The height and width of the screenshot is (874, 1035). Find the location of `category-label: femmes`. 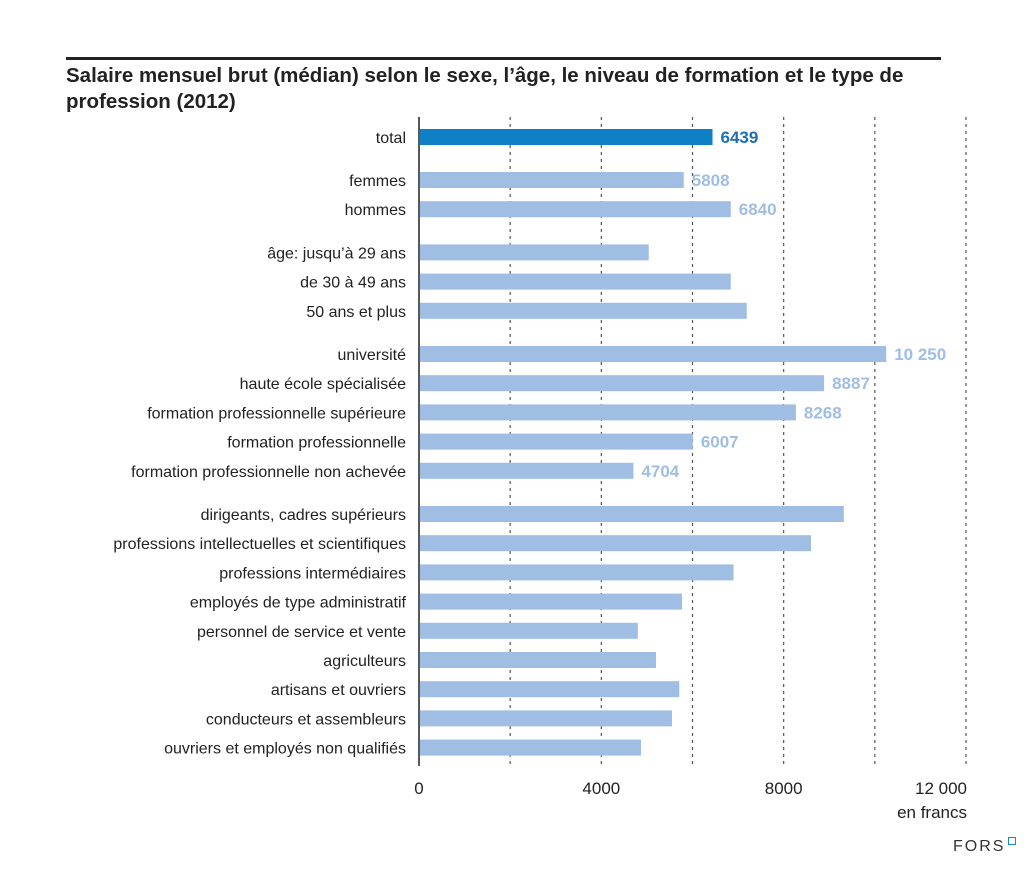

category-label: femmes is located at coordinates (377, 181).